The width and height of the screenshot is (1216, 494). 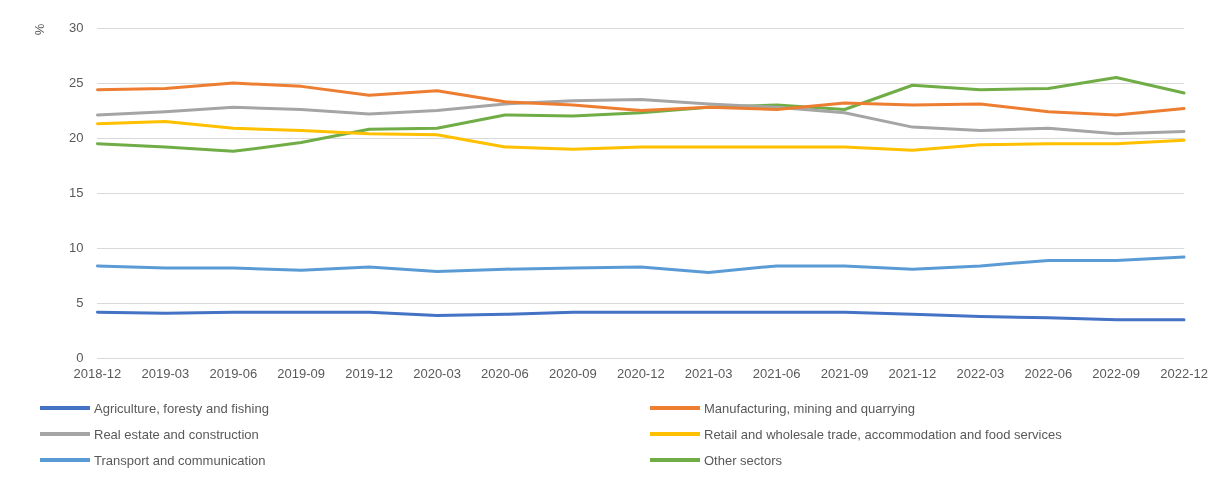 What do you see at coordinates (180, 460) in the screenshot?
I see `legend-label: Transport and communication` at bounding box center [180, 460].